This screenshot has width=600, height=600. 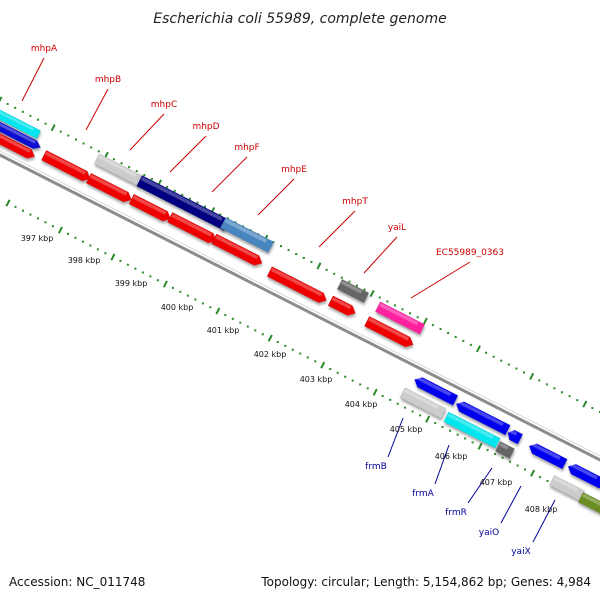 What do you see at coordinates (177, 307) in the screenshot?
I see `kbp-label: 400 kbp` at bounding box center [177, 307].